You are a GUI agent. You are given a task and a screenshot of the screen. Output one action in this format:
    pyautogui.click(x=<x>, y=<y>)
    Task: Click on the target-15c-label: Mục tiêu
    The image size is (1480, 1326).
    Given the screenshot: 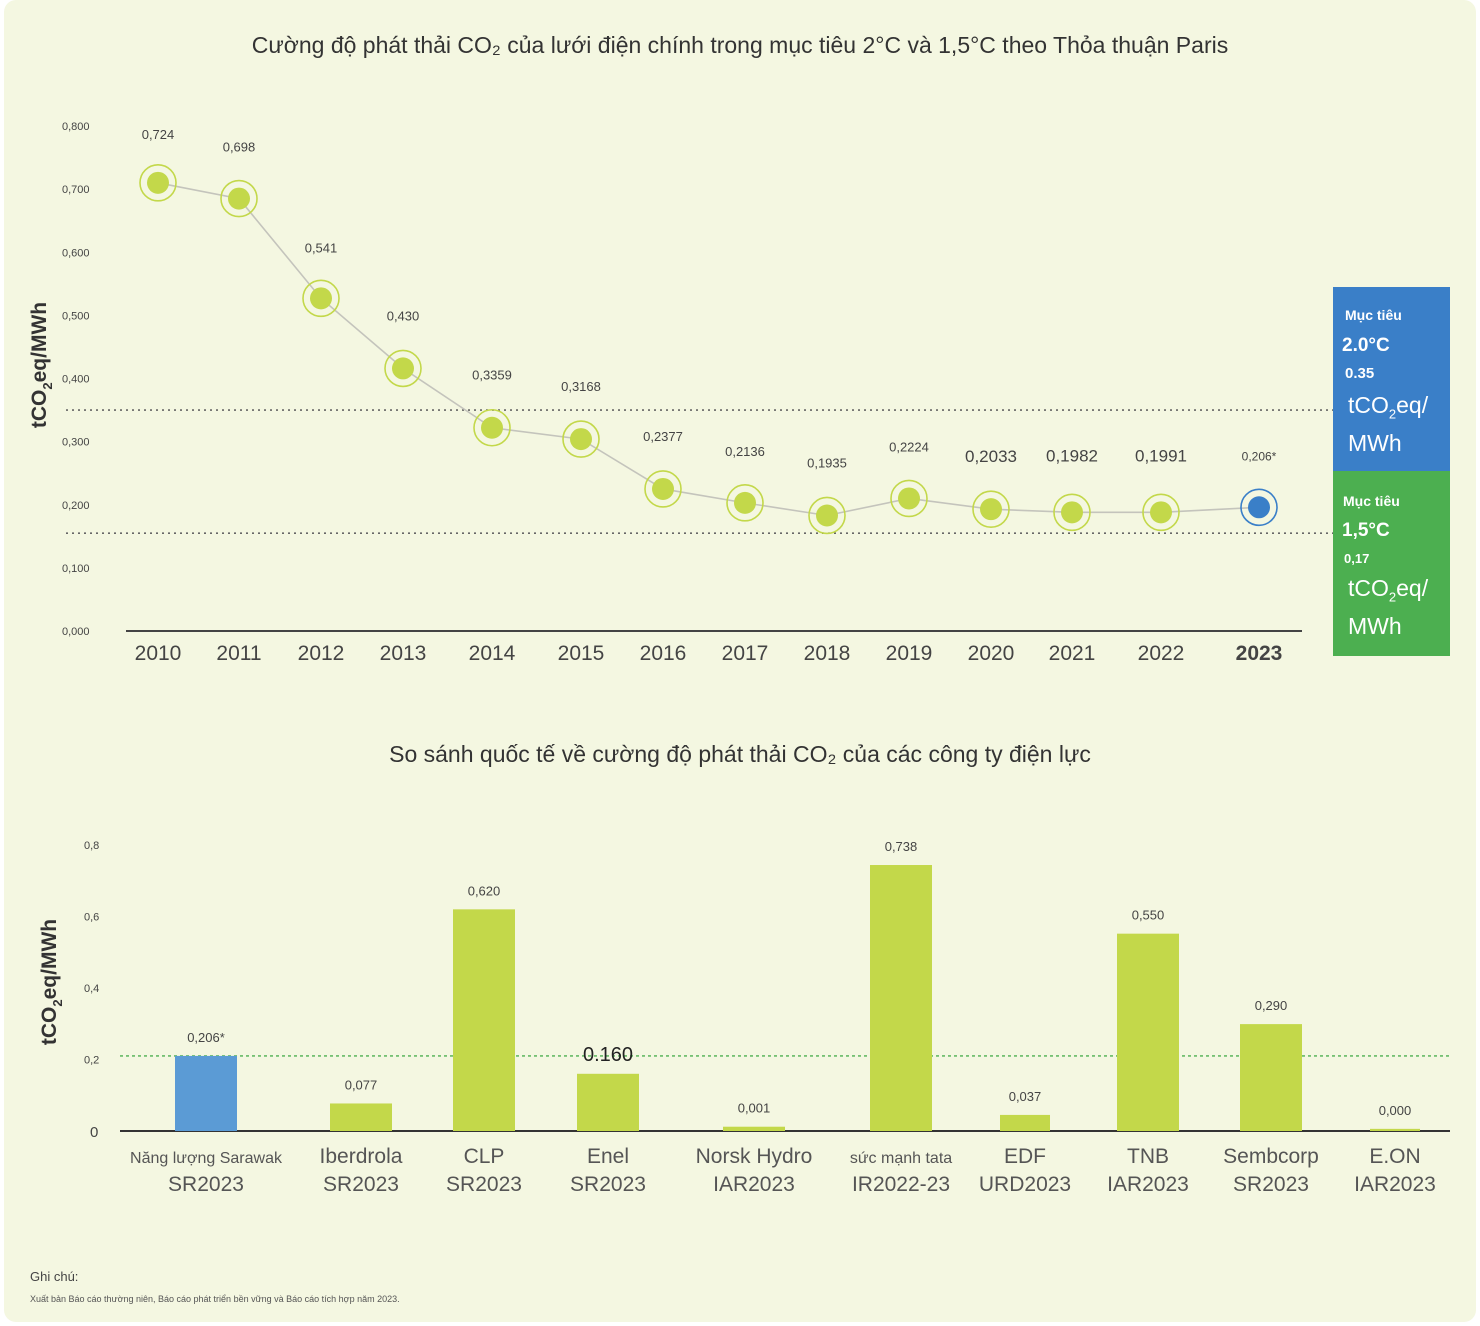 What is the action you would take?
    pyautogui.click(x=1371, y=501)
    